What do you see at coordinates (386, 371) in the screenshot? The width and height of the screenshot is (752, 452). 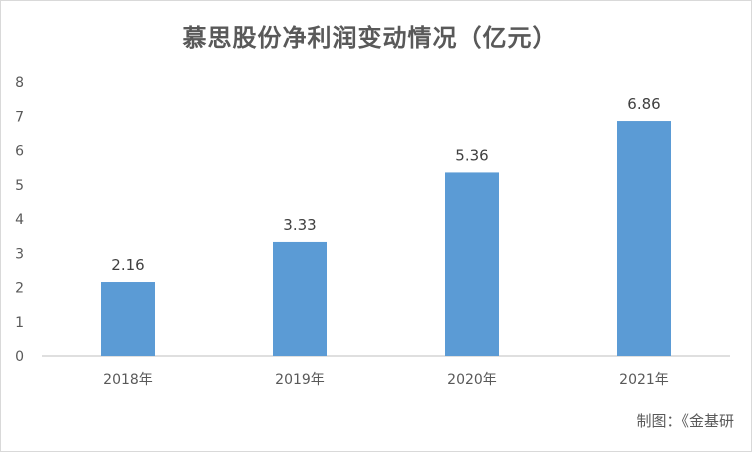 I see `x-axis: 2018年 2019年 2020年 2021年` at bounding box center [386, 371].